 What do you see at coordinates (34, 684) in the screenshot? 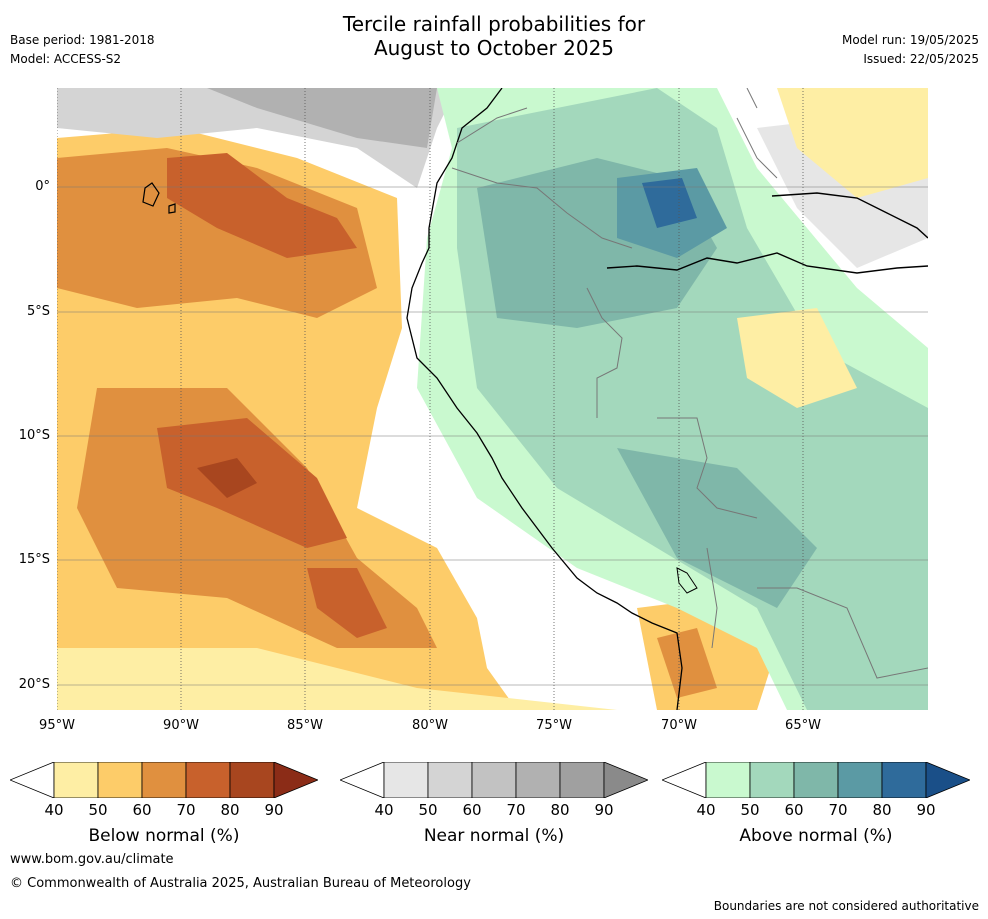
I see `lat-label-20s: 20°S` at bounding box center [34, 684].